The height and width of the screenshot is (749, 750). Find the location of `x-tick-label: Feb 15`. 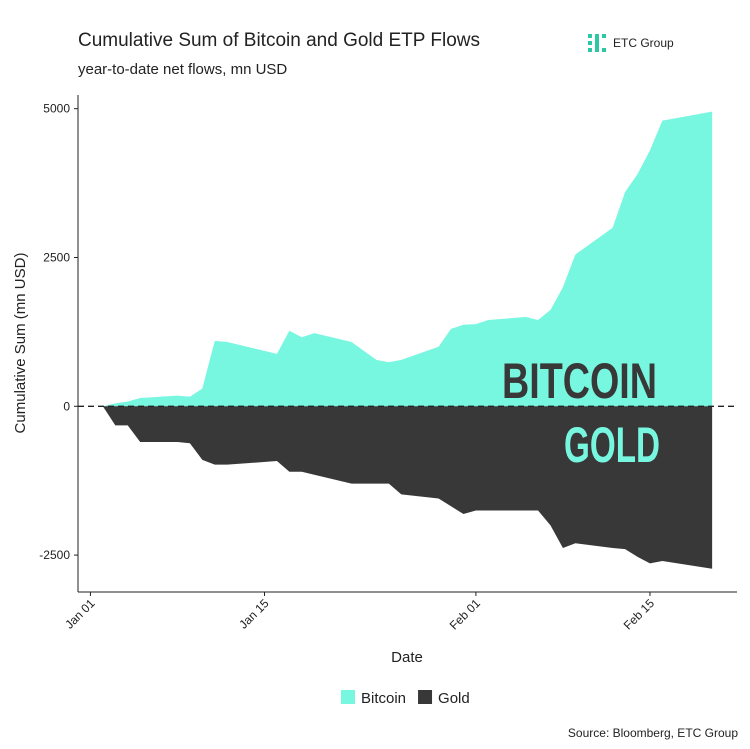

x-tick-label: Feb 15 is located at coordinates (639, 614).